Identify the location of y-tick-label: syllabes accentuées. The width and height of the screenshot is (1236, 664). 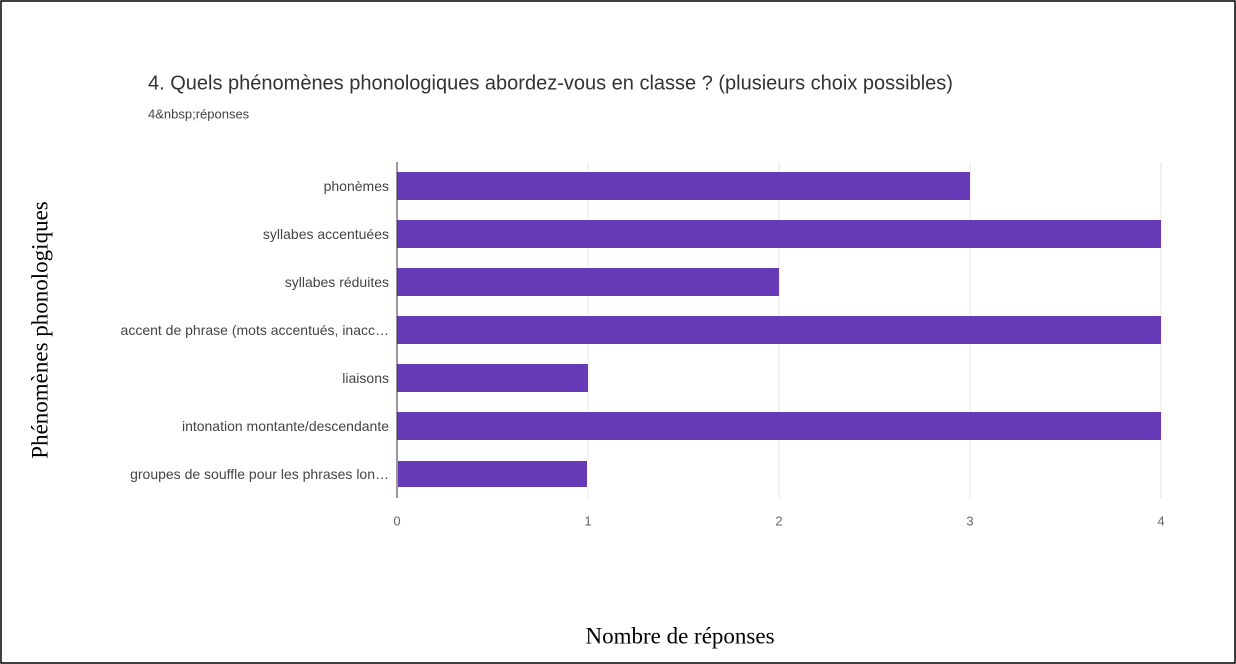
(325, 234).